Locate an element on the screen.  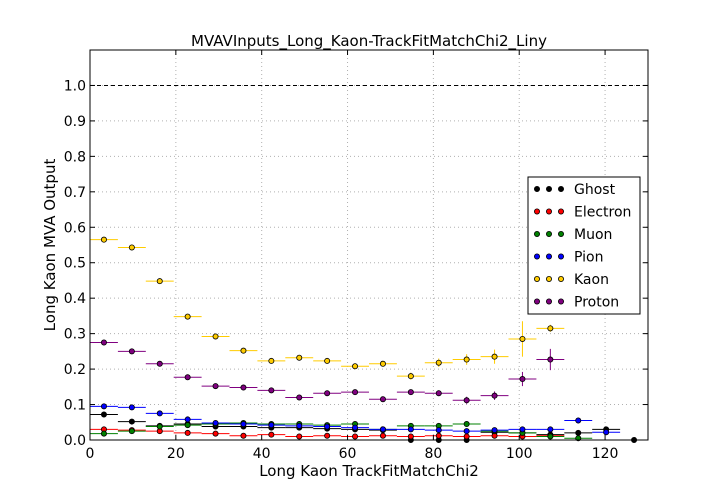
y-tick-label: 0.5 is located at coordinates (75, 264).